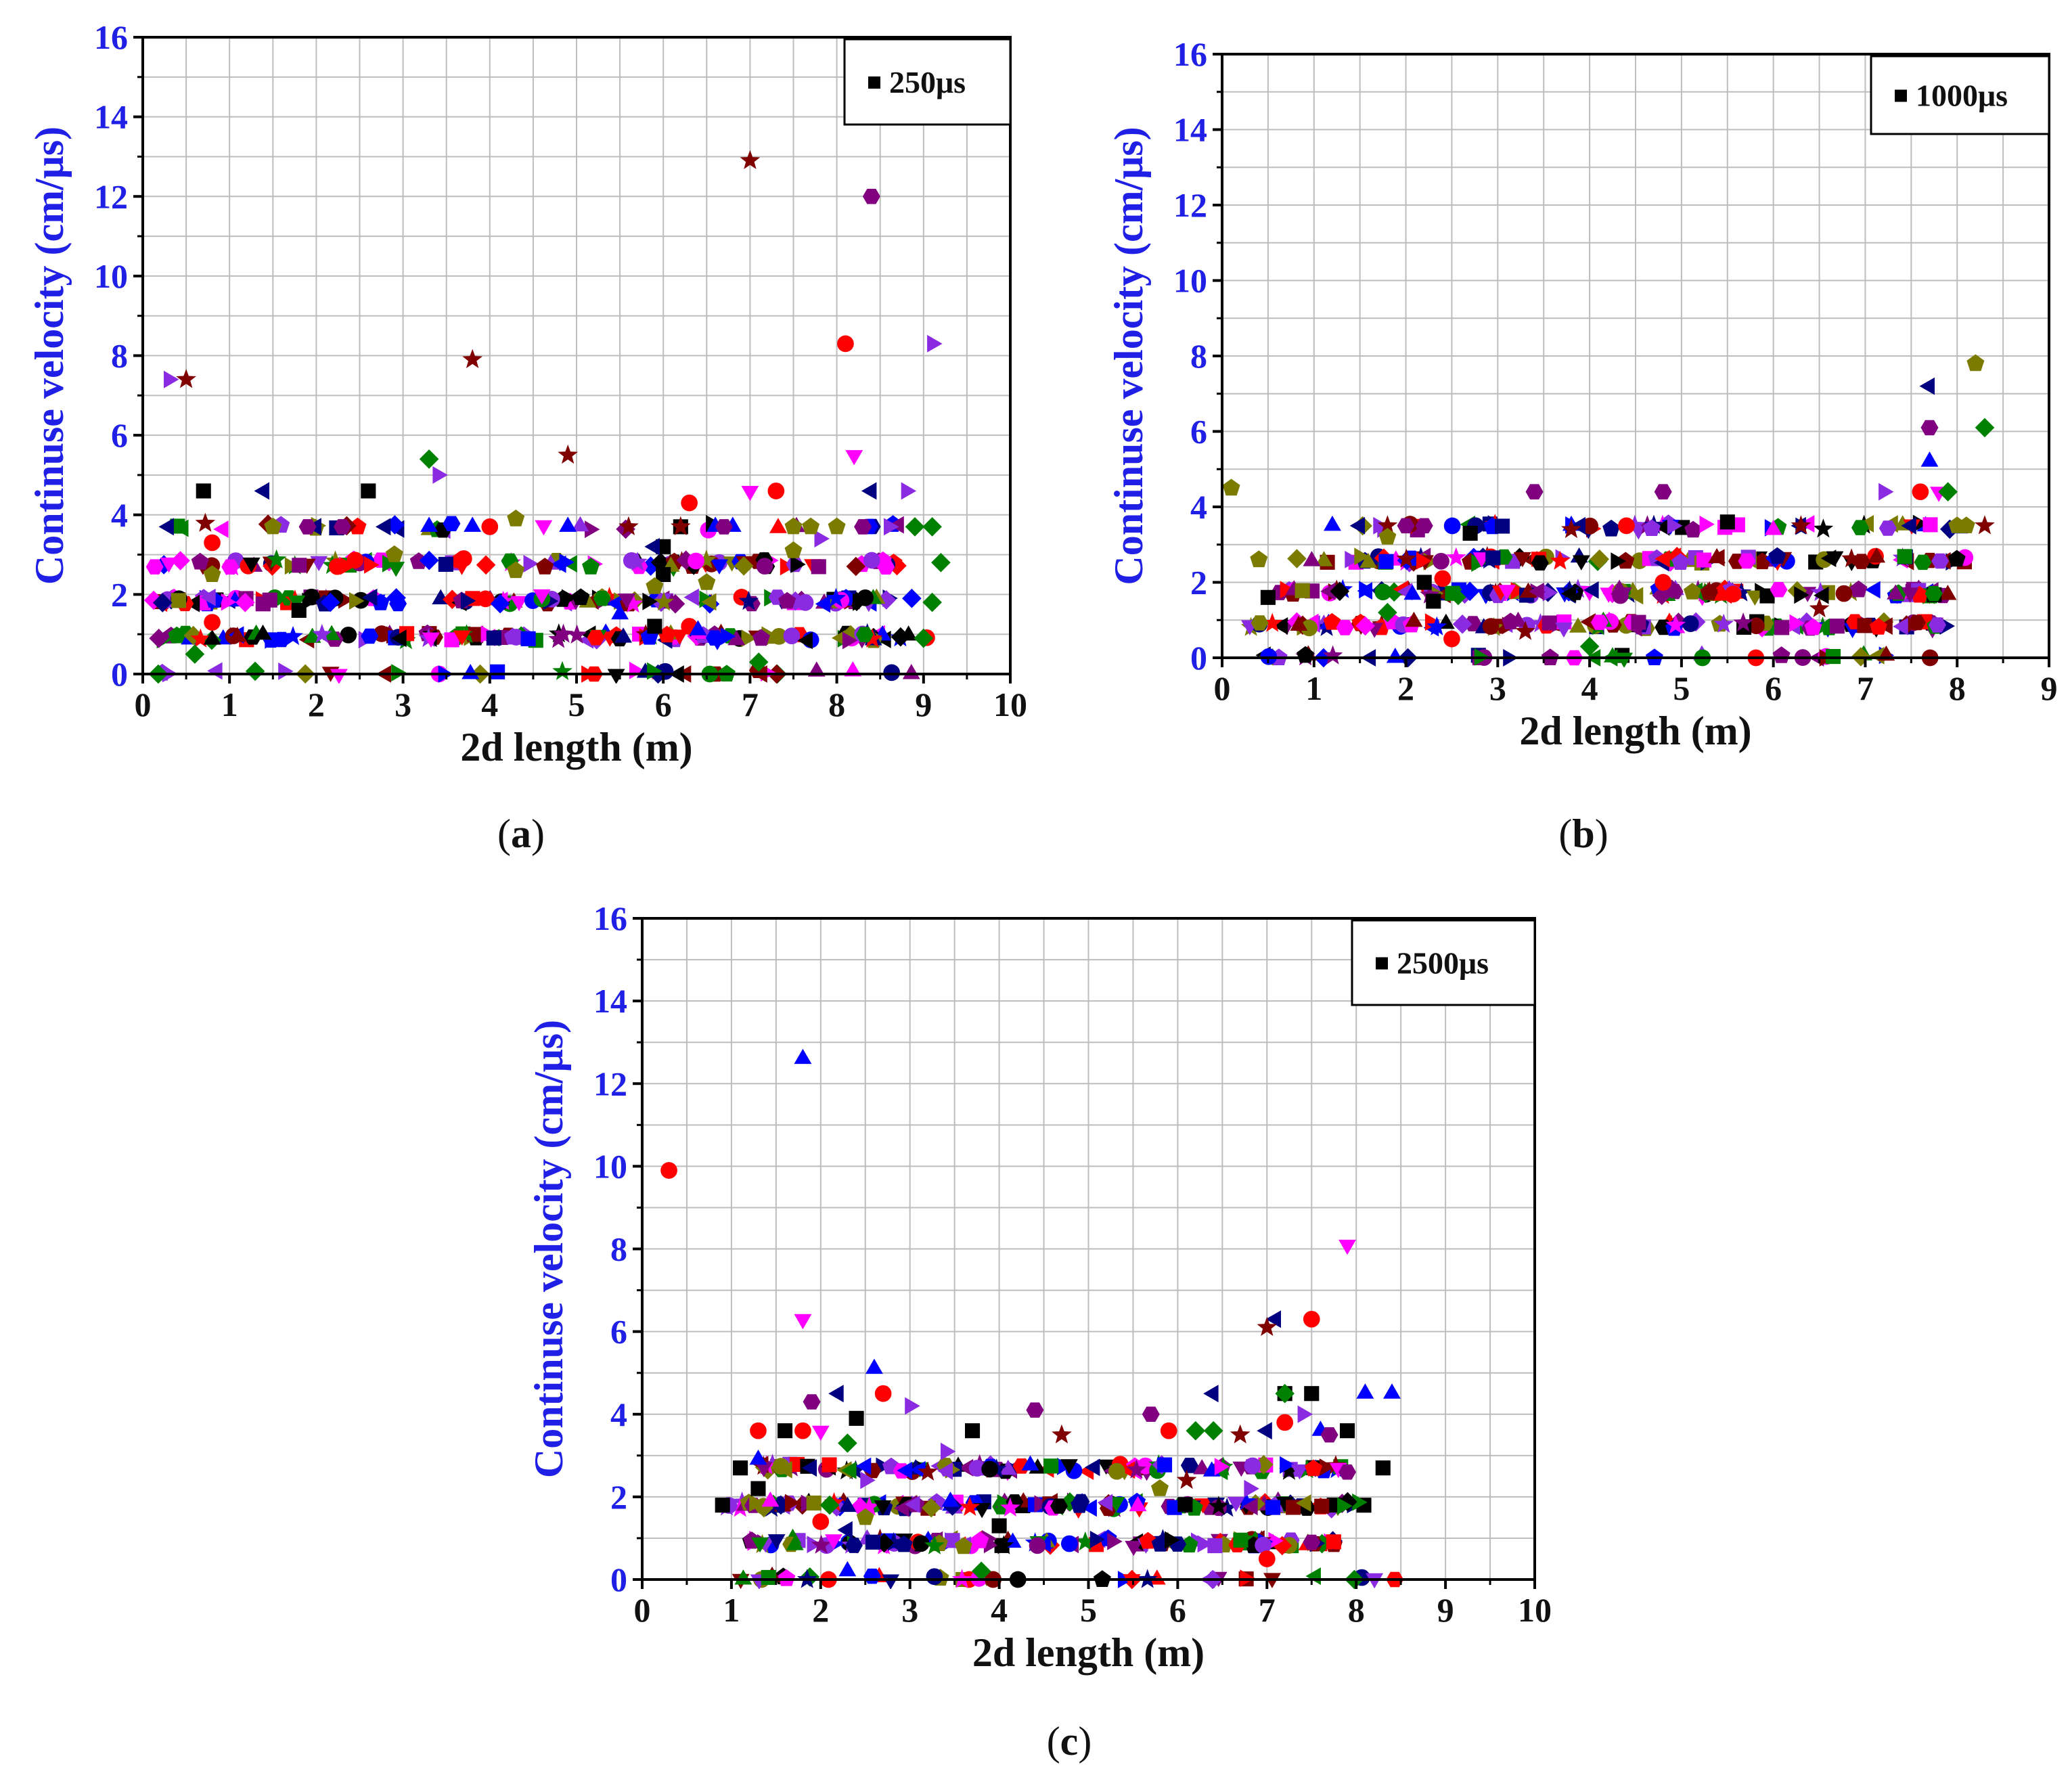  Describe the element at coordinates (854, 458) in the screenshot. I see `data-point-triangle-down` at that location.